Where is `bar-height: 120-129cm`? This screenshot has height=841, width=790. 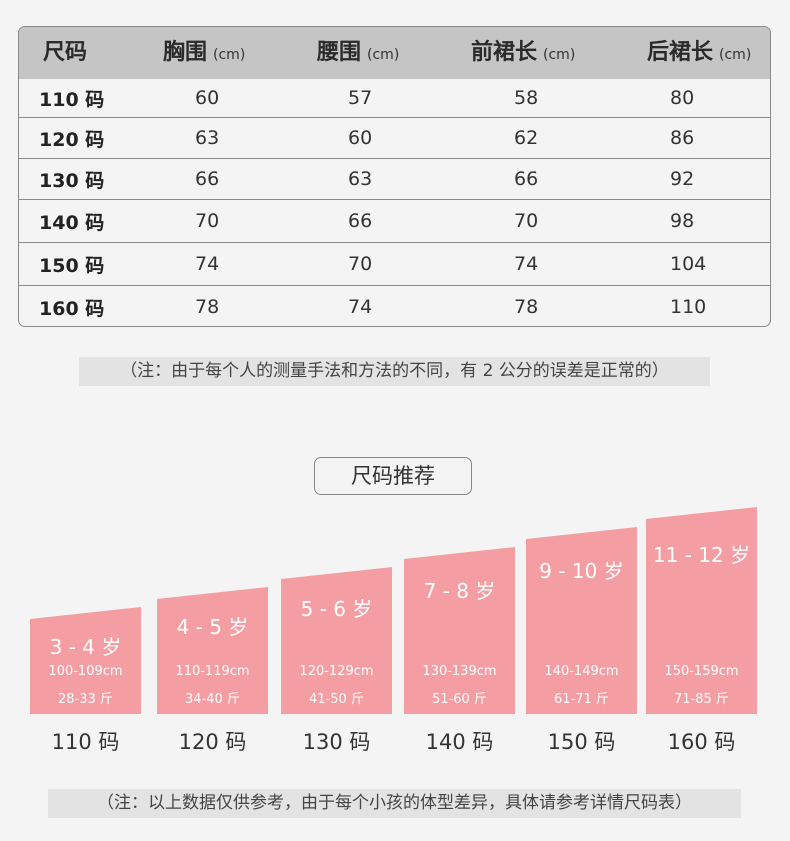
bar-height: 120-129cm is located at coordinates (336, 671).